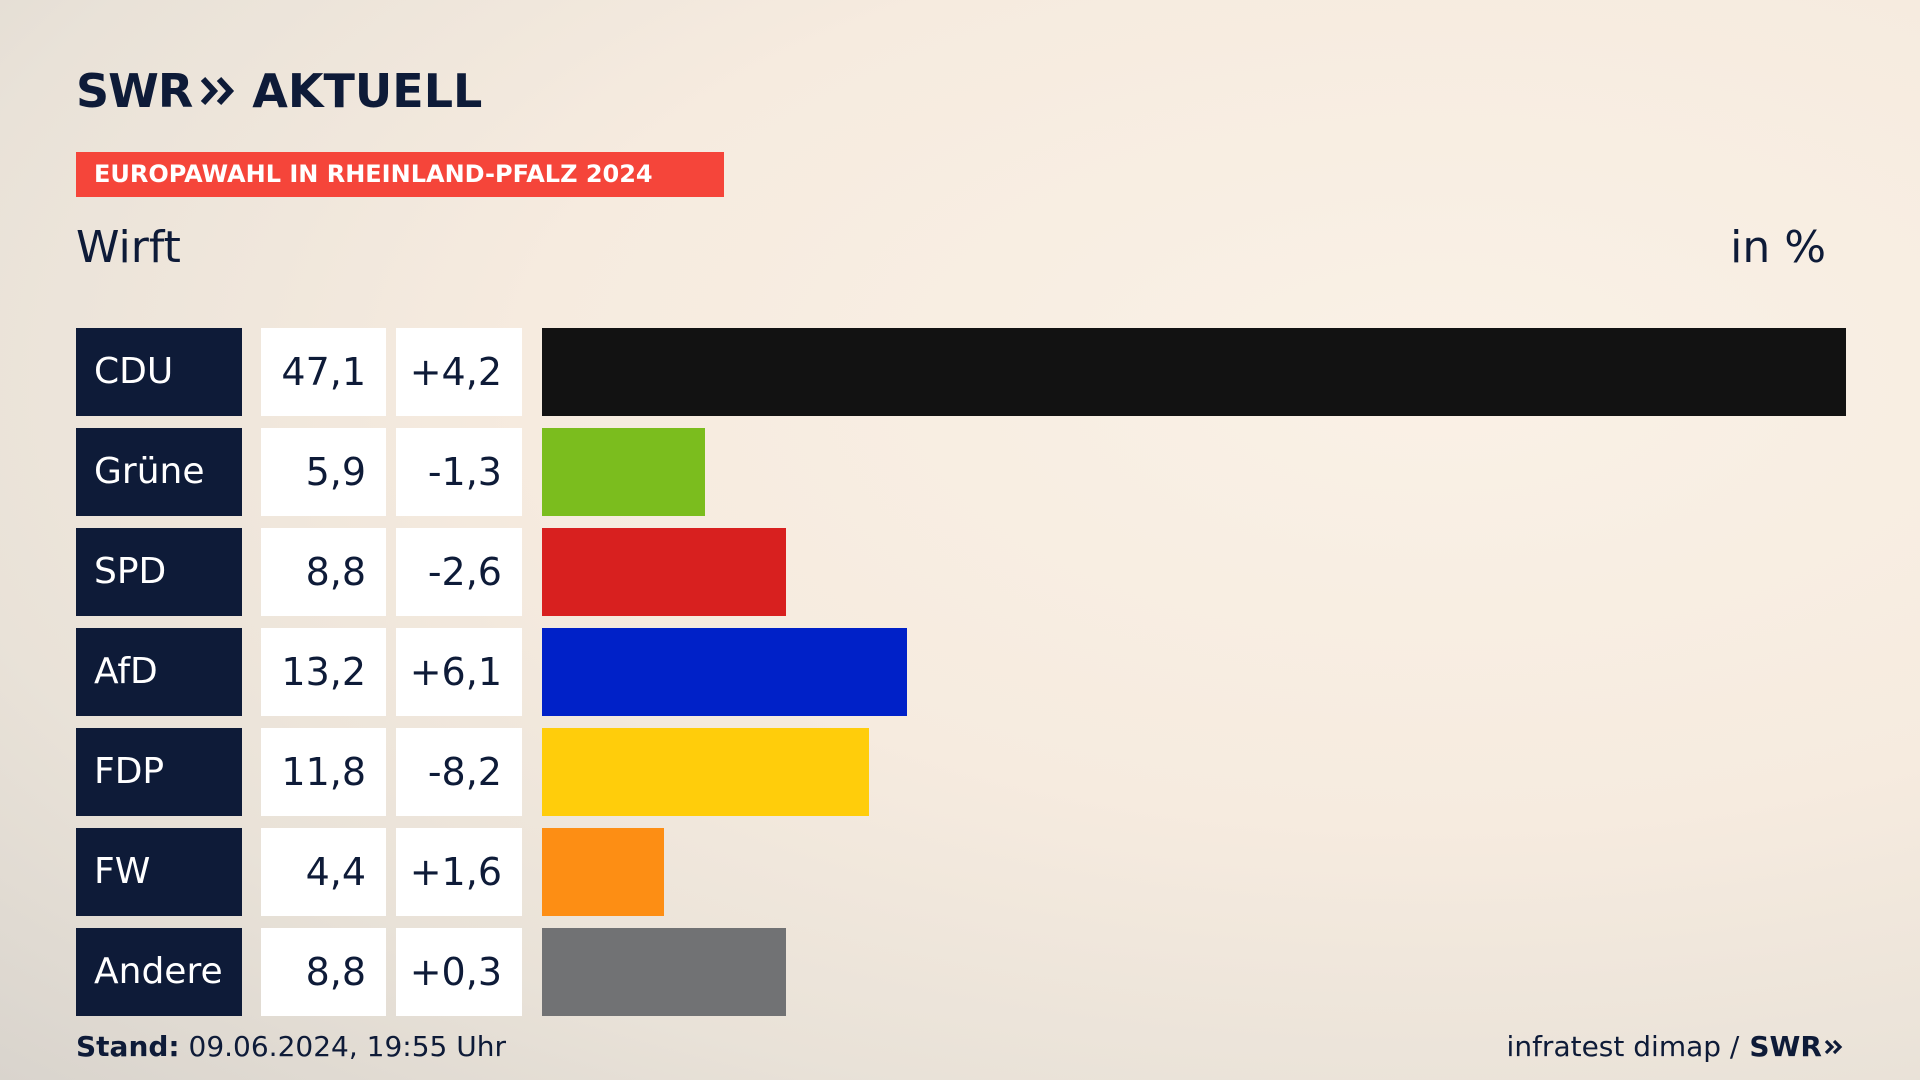 This screenshot has width=1920, height=1080. What do you see at coordinates (367, 91) in the screenshot?
I see `logo-aktuell-text: AKTUELL` at bounding box center [367, 91].